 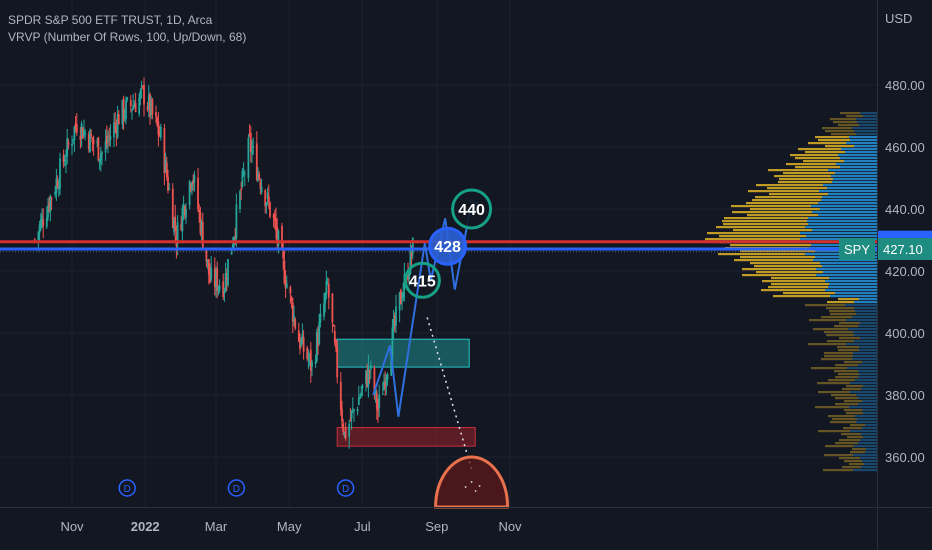 What do you see at coordinates (449, 393) in the screenshot?
I see `dotted-projection` at bounding box center [449, 393].